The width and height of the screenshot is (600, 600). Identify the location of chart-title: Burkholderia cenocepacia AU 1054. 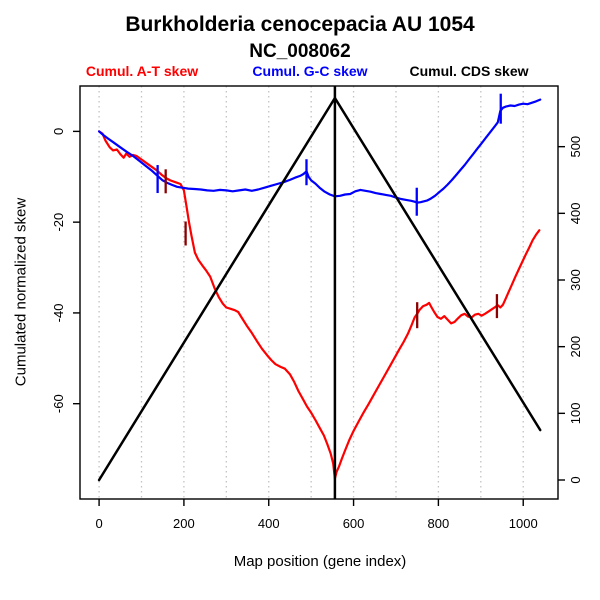
(300, 24).